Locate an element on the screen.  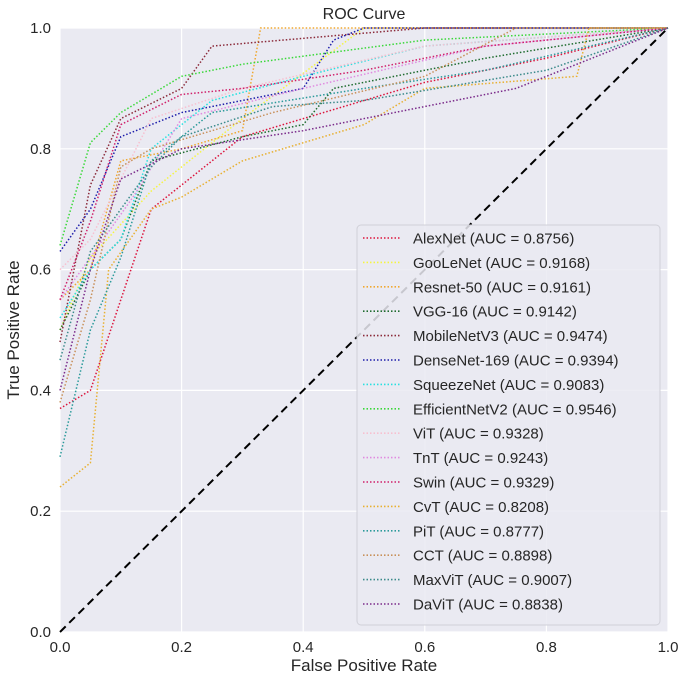
legend-entry: DenseNet-169 (AUC = 0.9394) is located at coordinates (516, 361).